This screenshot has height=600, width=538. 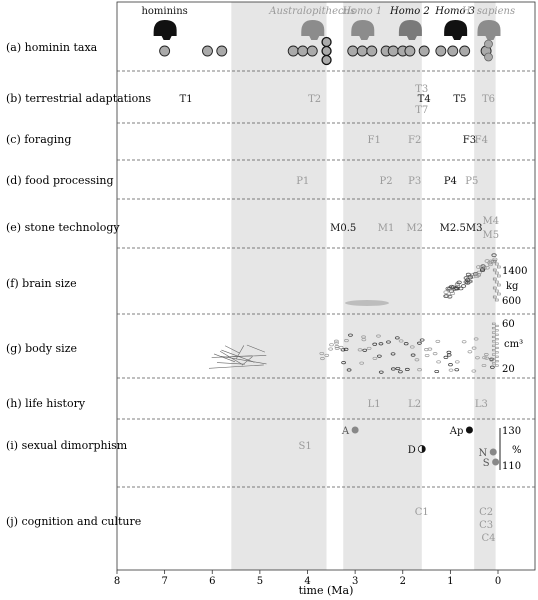 I want to click on taxon-name: Homo 3, so click(x=454, y=11).